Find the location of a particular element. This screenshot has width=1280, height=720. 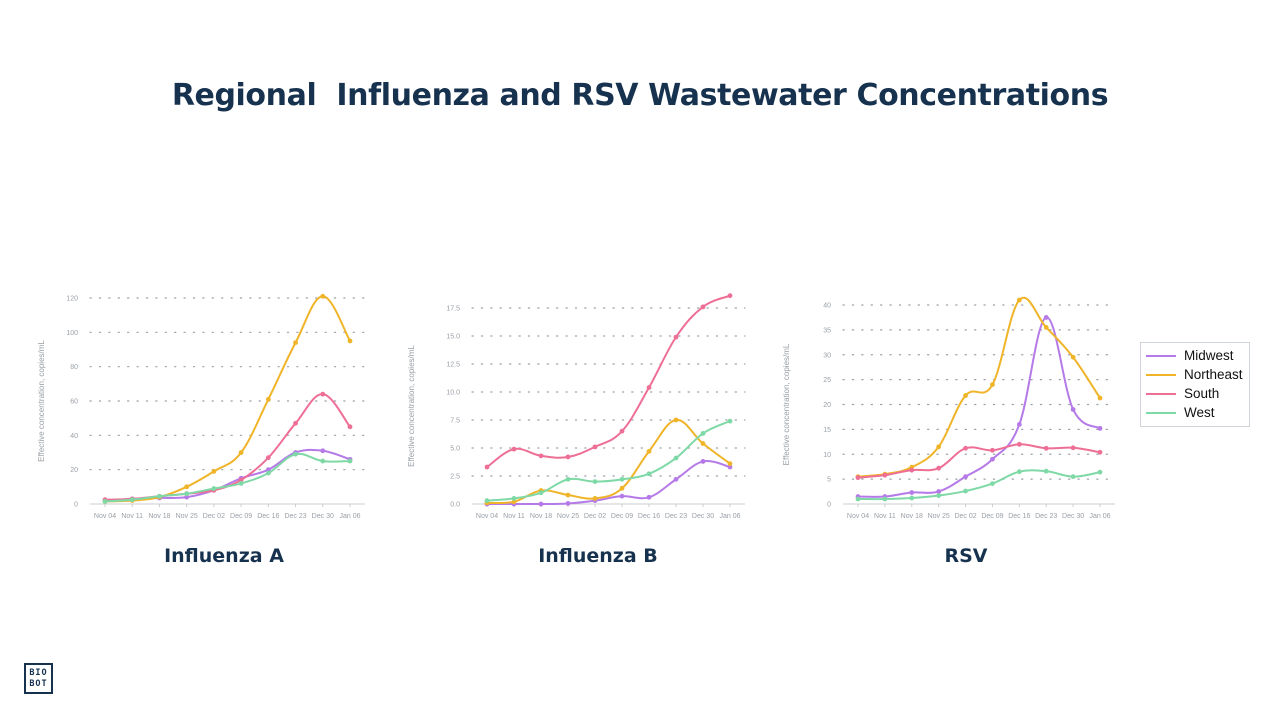

biobot-logo: BIO BOT is located at coordinates (38, 678).